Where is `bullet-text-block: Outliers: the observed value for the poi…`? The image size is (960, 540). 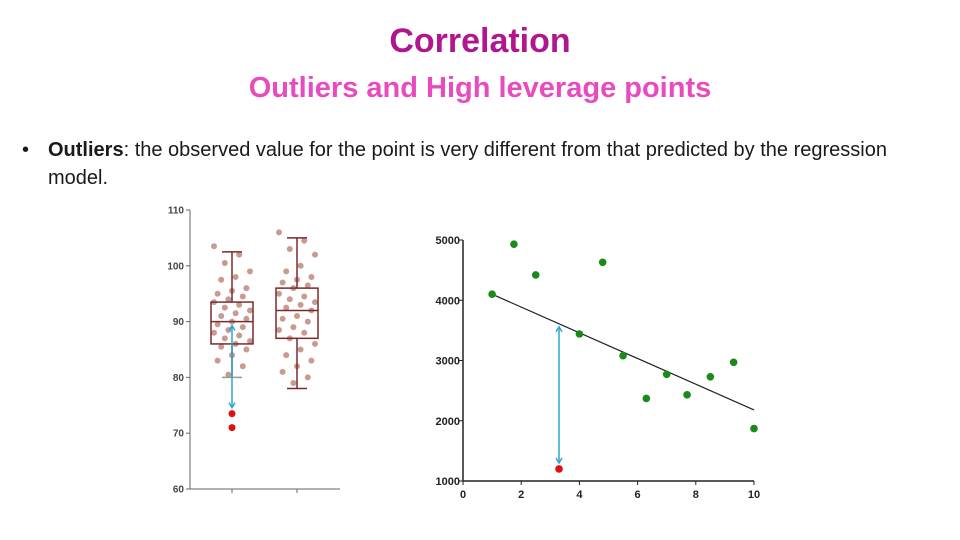 bullet-text-block: Outliers: the observed value for the poi… is located at coordinates (485, 164).